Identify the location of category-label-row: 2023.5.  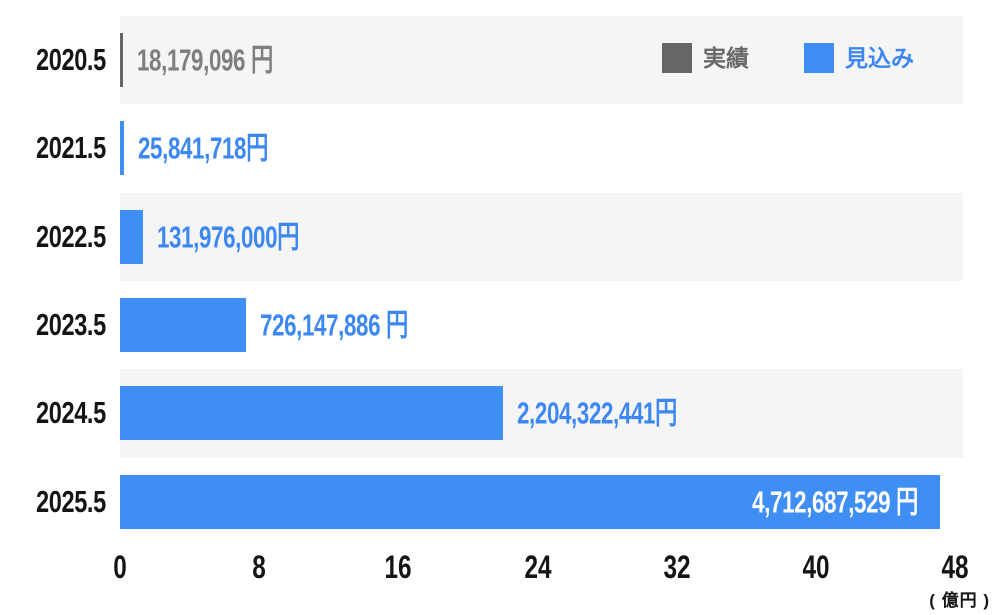
(53, 325).